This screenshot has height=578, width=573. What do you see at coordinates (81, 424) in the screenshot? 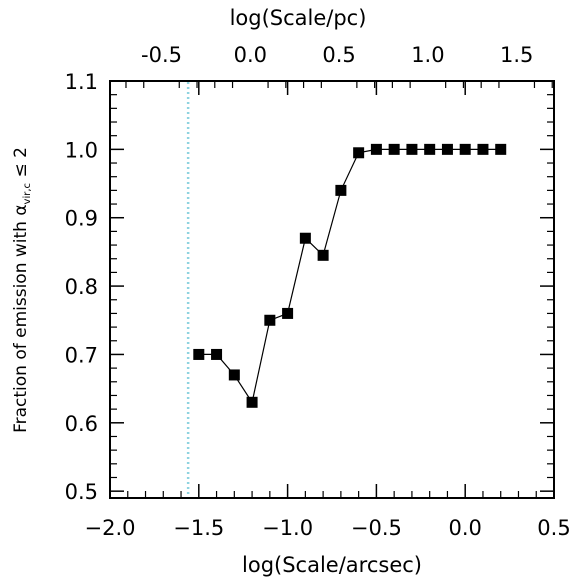
I see `y-tick-label: 0.6` at bounding box center [81, 424].